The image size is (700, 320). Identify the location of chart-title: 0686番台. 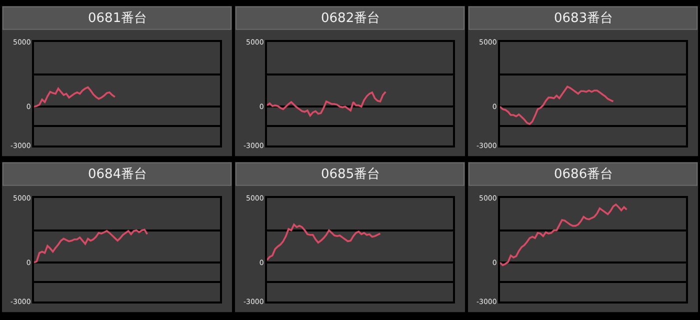
(584, 174).